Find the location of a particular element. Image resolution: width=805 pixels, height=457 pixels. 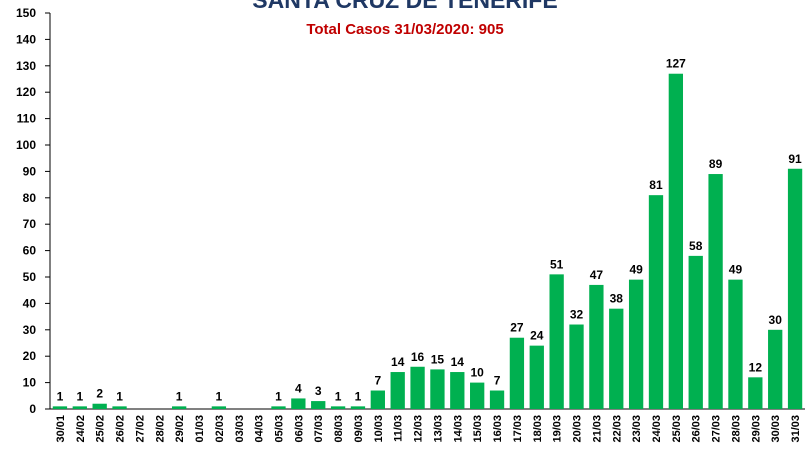

x-tick-label: 27/03 is located at coordinates (717, 429).